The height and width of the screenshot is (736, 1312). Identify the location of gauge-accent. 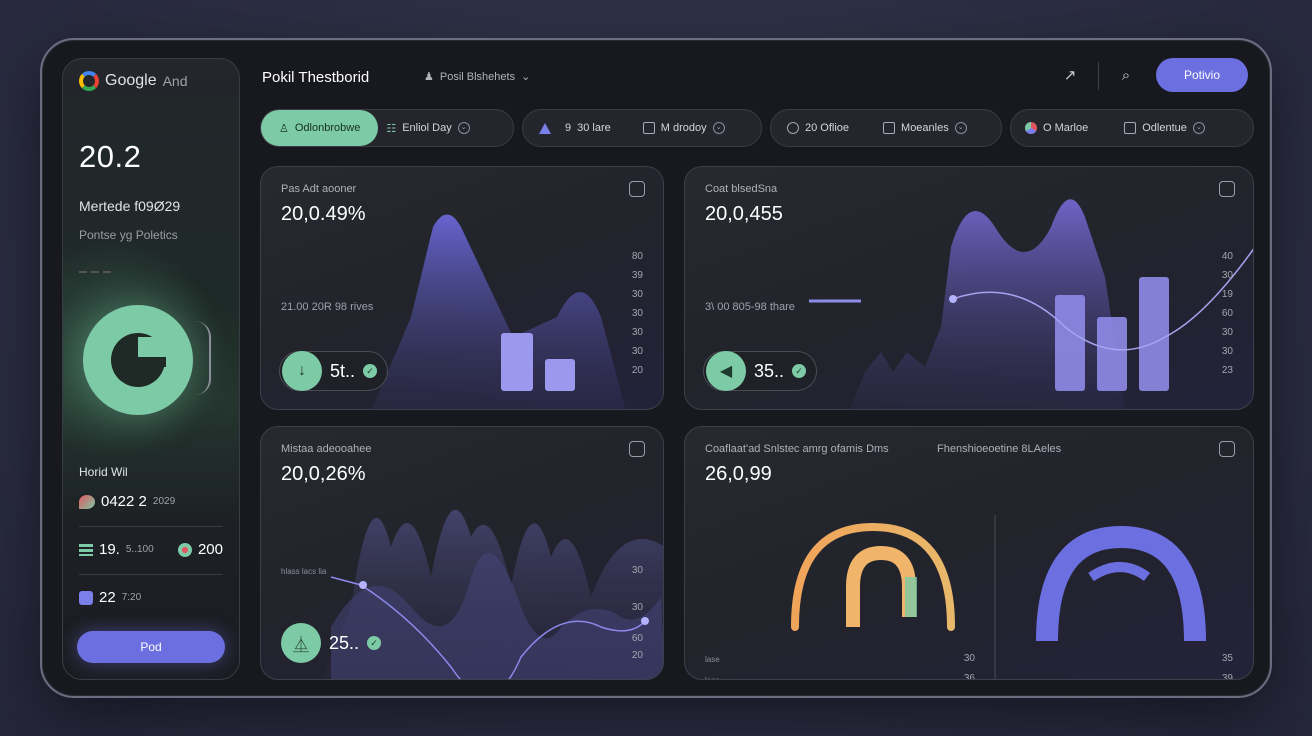
(911, 597).